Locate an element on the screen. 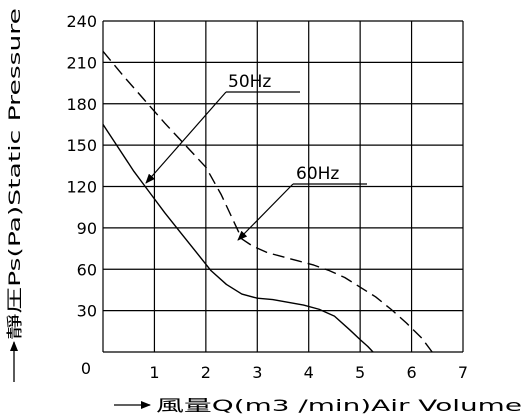 This screenshot has width=523, height=416. y-tick-label: 30 is located at coordinates (87, 311).